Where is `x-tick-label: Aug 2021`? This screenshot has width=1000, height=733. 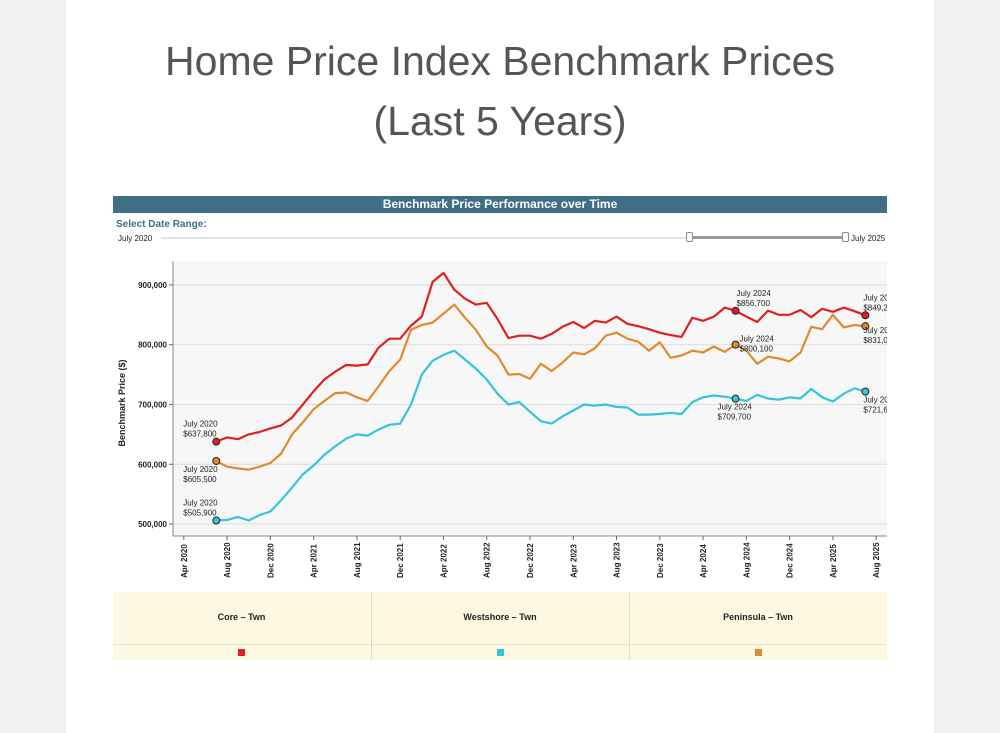
x-tick-label: Aug 2021 is located at coordinates (357, 560).